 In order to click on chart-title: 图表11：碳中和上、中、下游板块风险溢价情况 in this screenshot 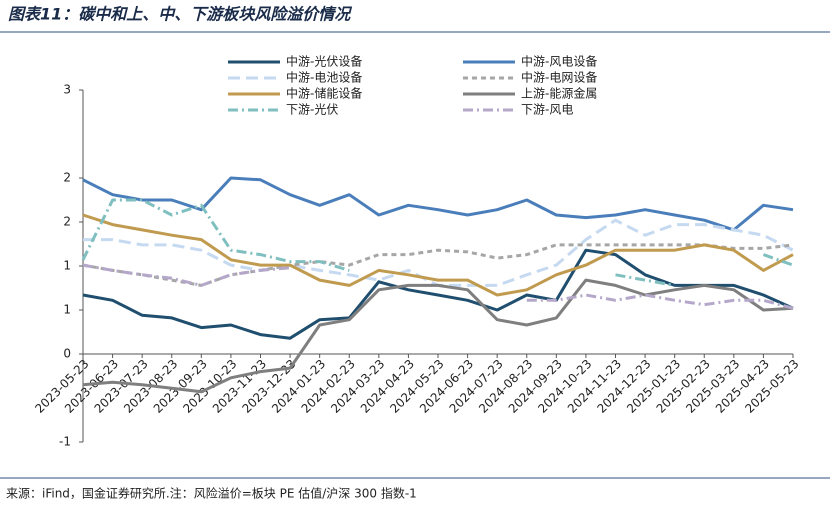, I will do `click(180, 14)`.